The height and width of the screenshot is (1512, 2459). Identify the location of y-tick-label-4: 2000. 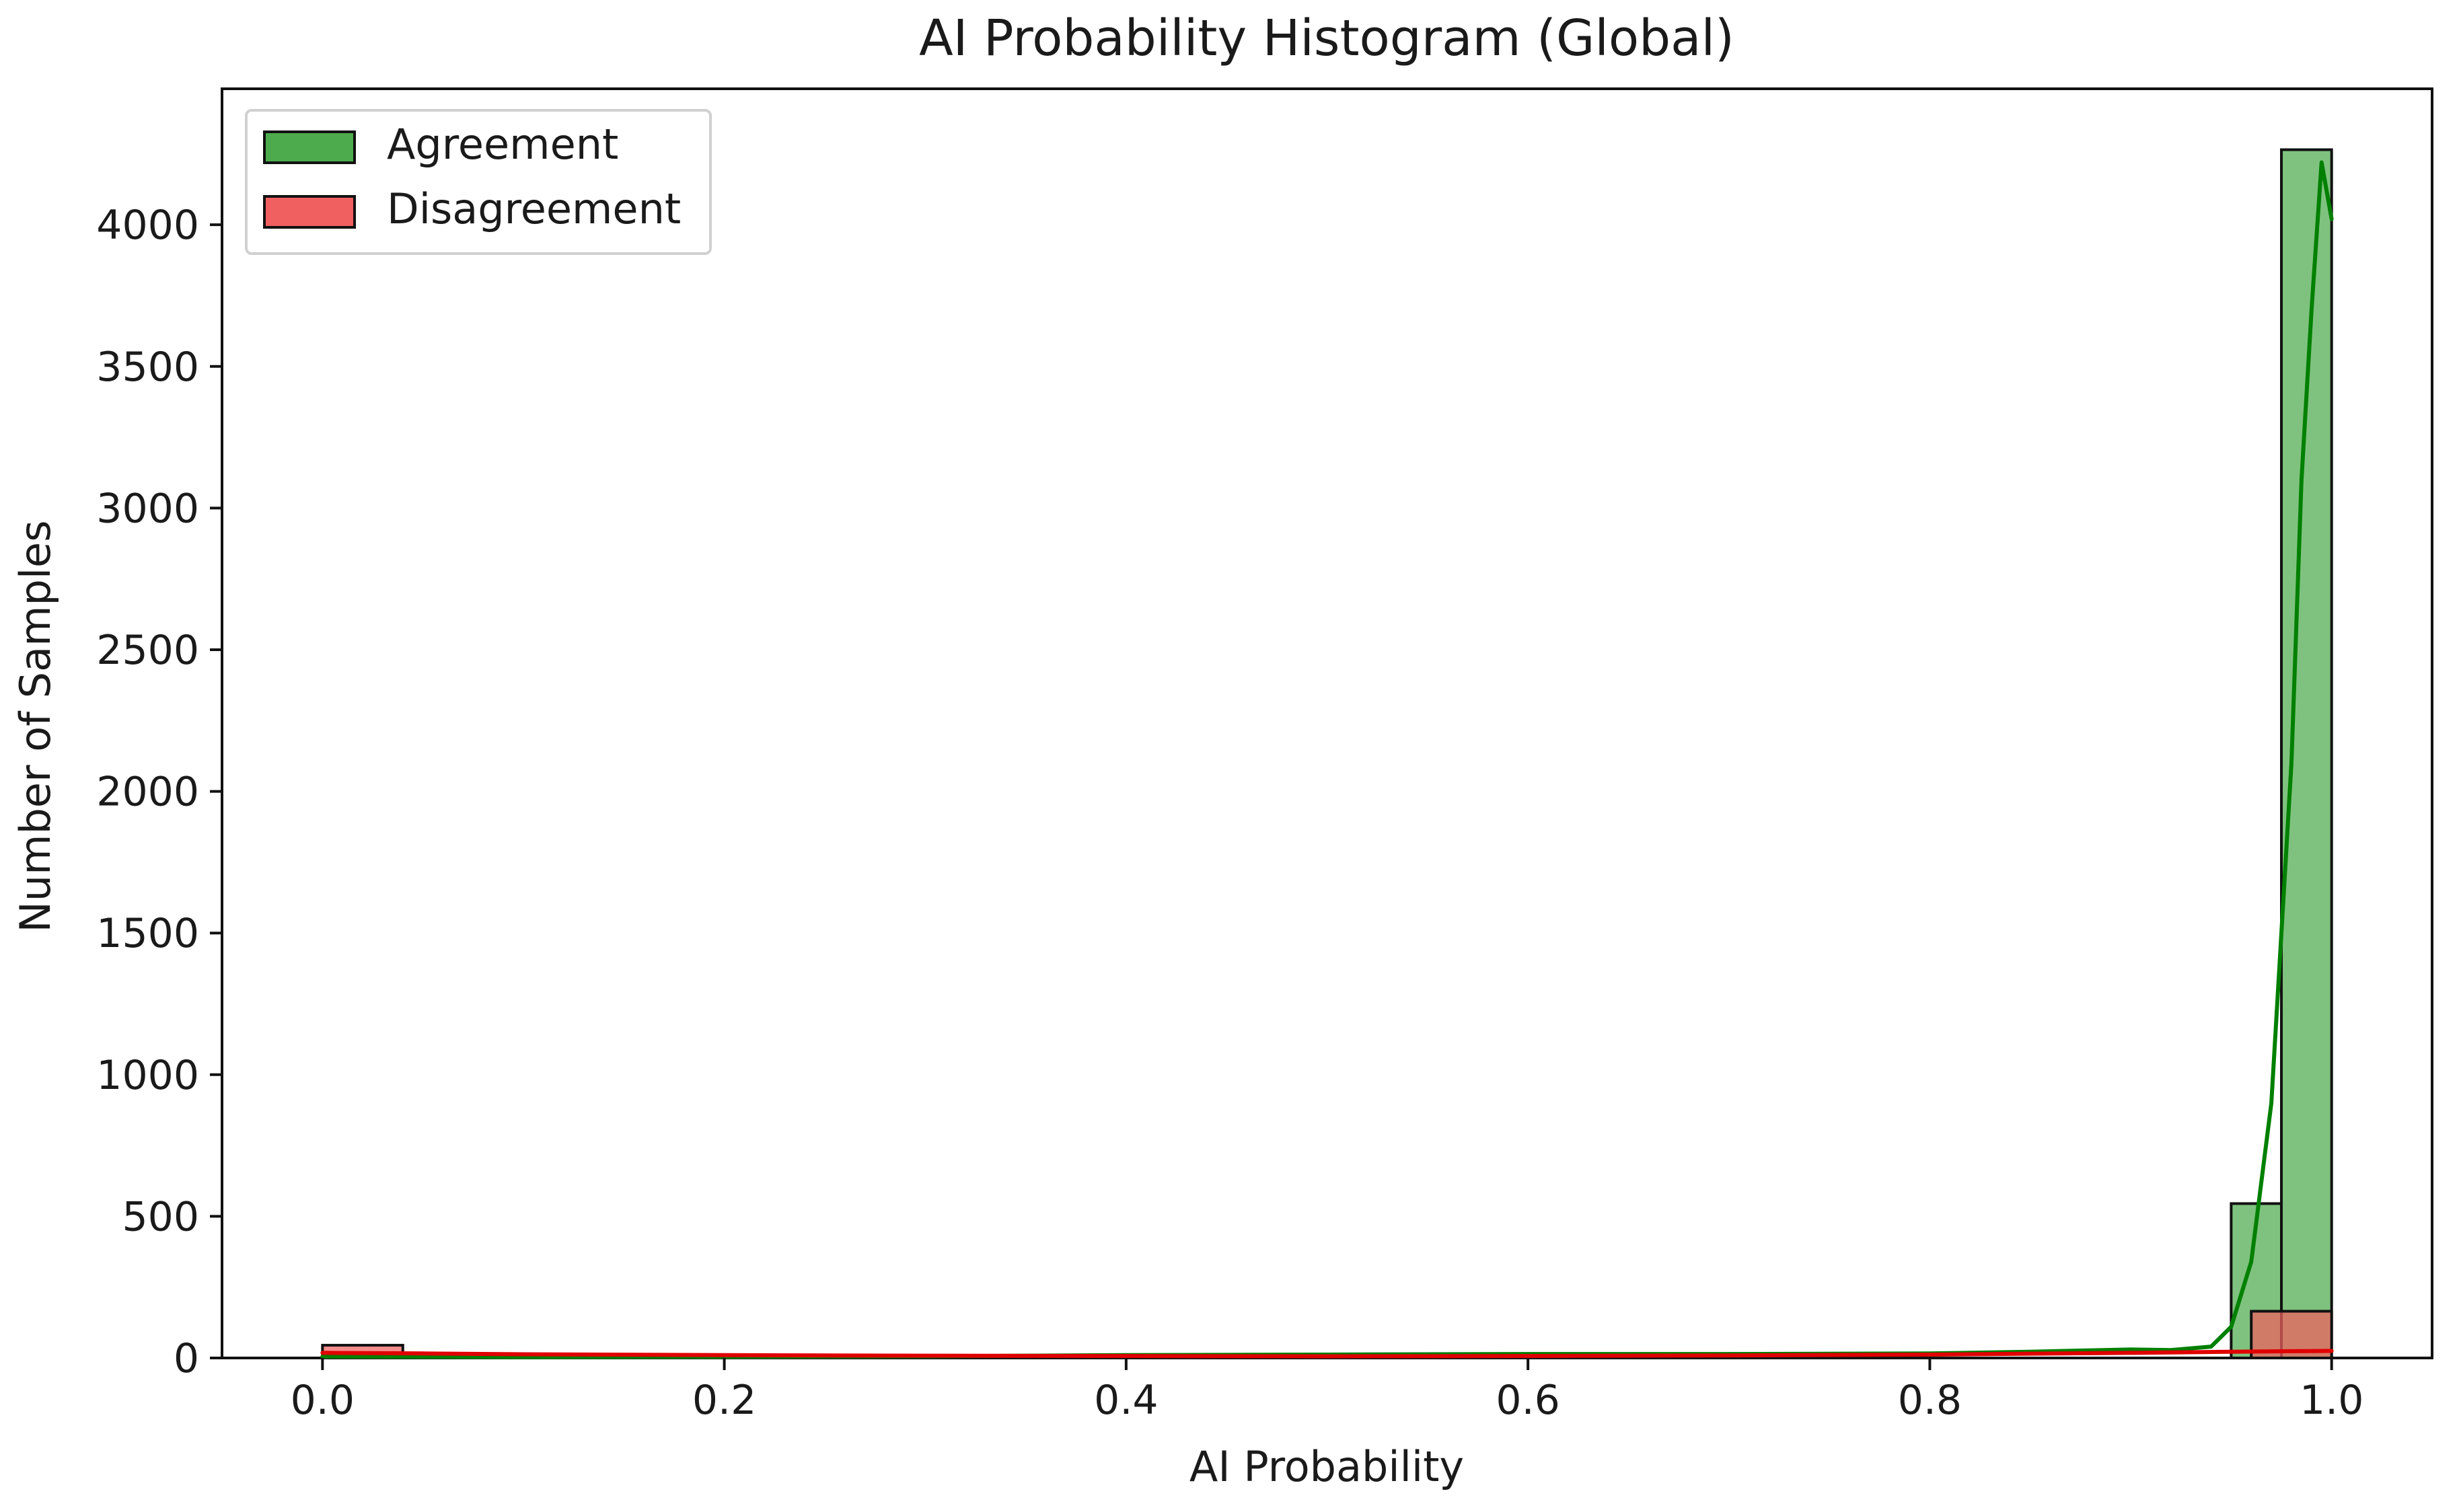
(147, 792).